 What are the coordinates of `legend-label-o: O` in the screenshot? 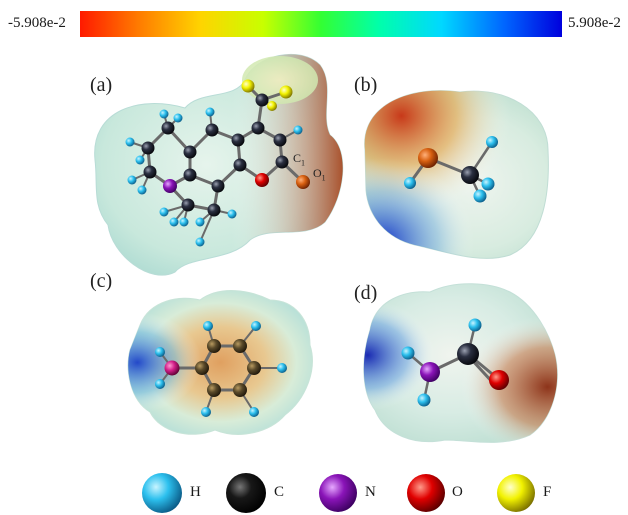 It's located at (457, 492).